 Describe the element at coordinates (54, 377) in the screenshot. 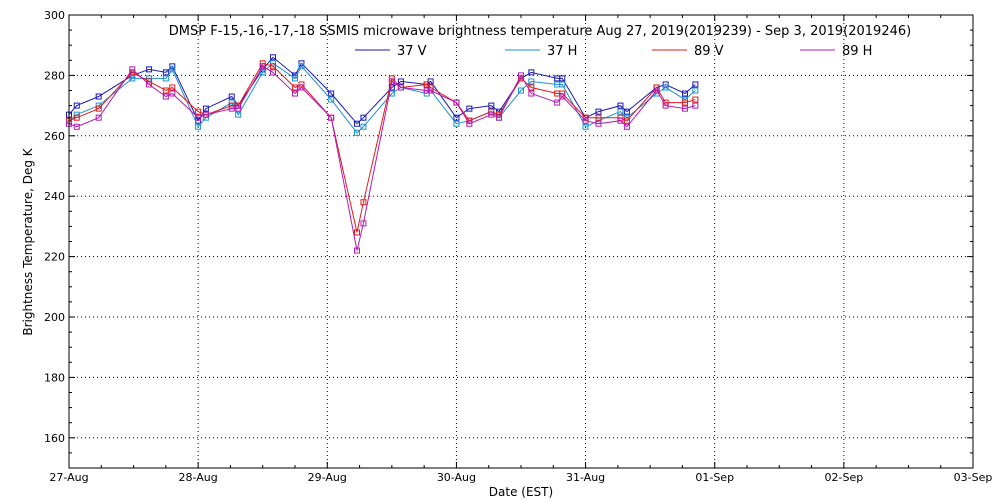

I see `y-tick-label: 180` at that location.